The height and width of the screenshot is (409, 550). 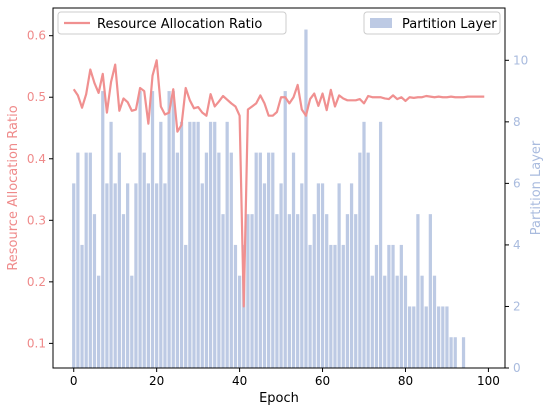 What do you see at coordinates (381, 23) in the screenshot?
I see `legend-bar-swatch` at bounding box center [381, 23].